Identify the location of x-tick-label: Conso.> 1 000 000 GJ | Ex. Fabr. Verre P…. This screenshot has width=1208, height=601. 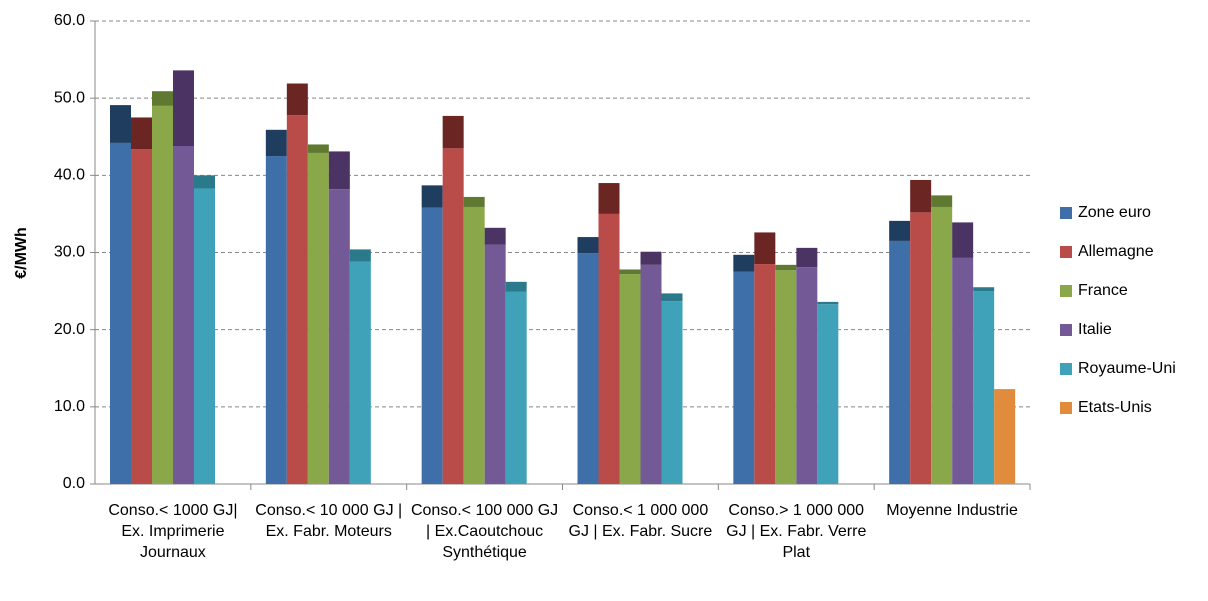
(796, 531).